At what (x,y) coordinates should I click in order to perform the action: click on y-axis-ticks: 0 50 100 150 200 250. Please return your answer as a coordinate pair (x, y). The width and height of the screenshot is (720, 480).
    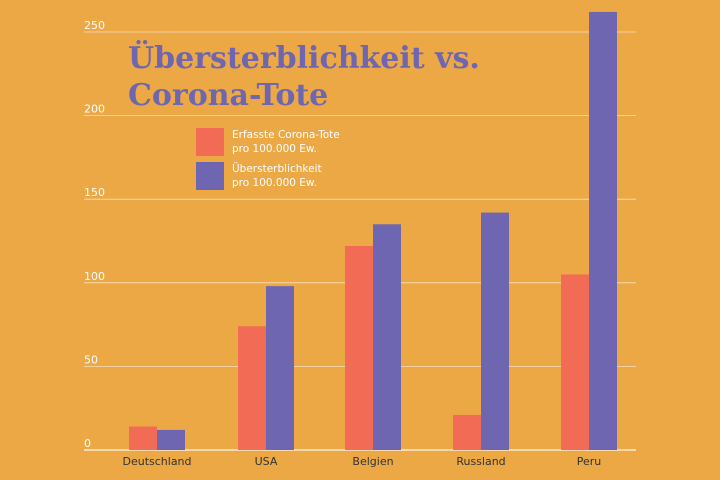
    Looking at the image, I should click on (94, 234).